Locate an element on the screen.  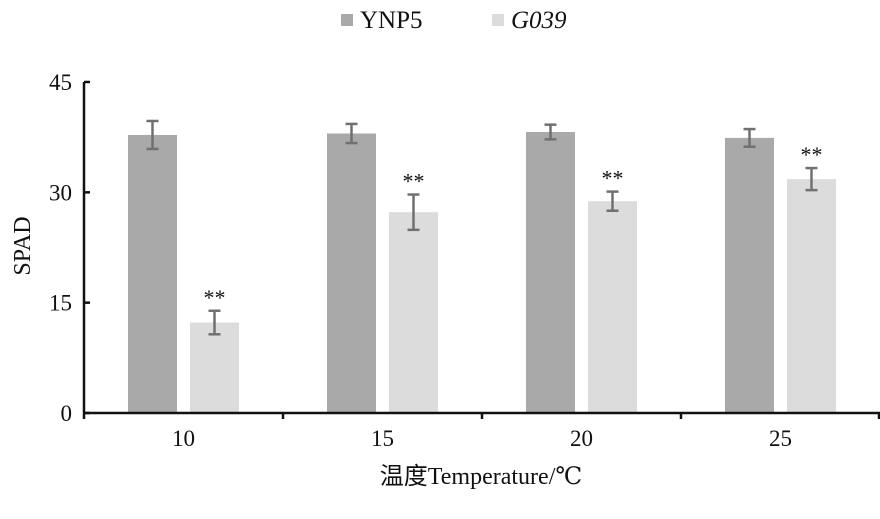
x-tick-label-10: 10 is located at coordinates (183, 438).